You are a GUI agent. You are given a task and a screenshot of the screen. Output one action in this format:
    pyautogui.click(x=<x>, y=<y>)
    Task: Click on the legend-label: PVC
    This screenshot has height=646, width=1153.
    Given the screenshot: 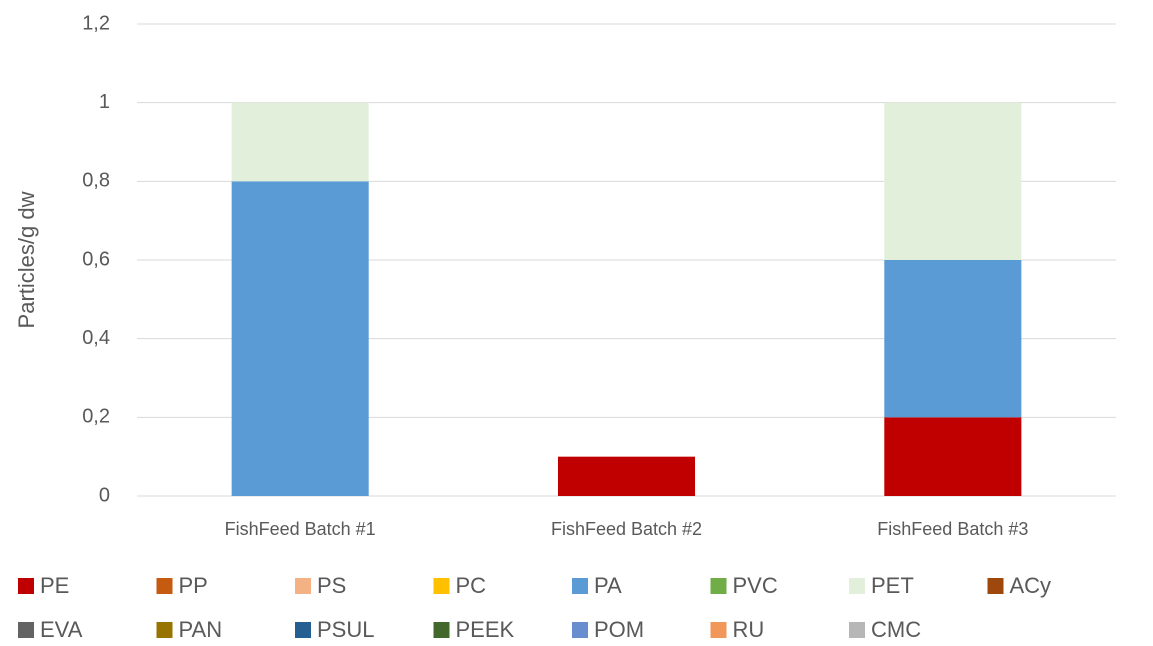 What is the action you would take?
    pyautogui.click(x=755, y=585)
    